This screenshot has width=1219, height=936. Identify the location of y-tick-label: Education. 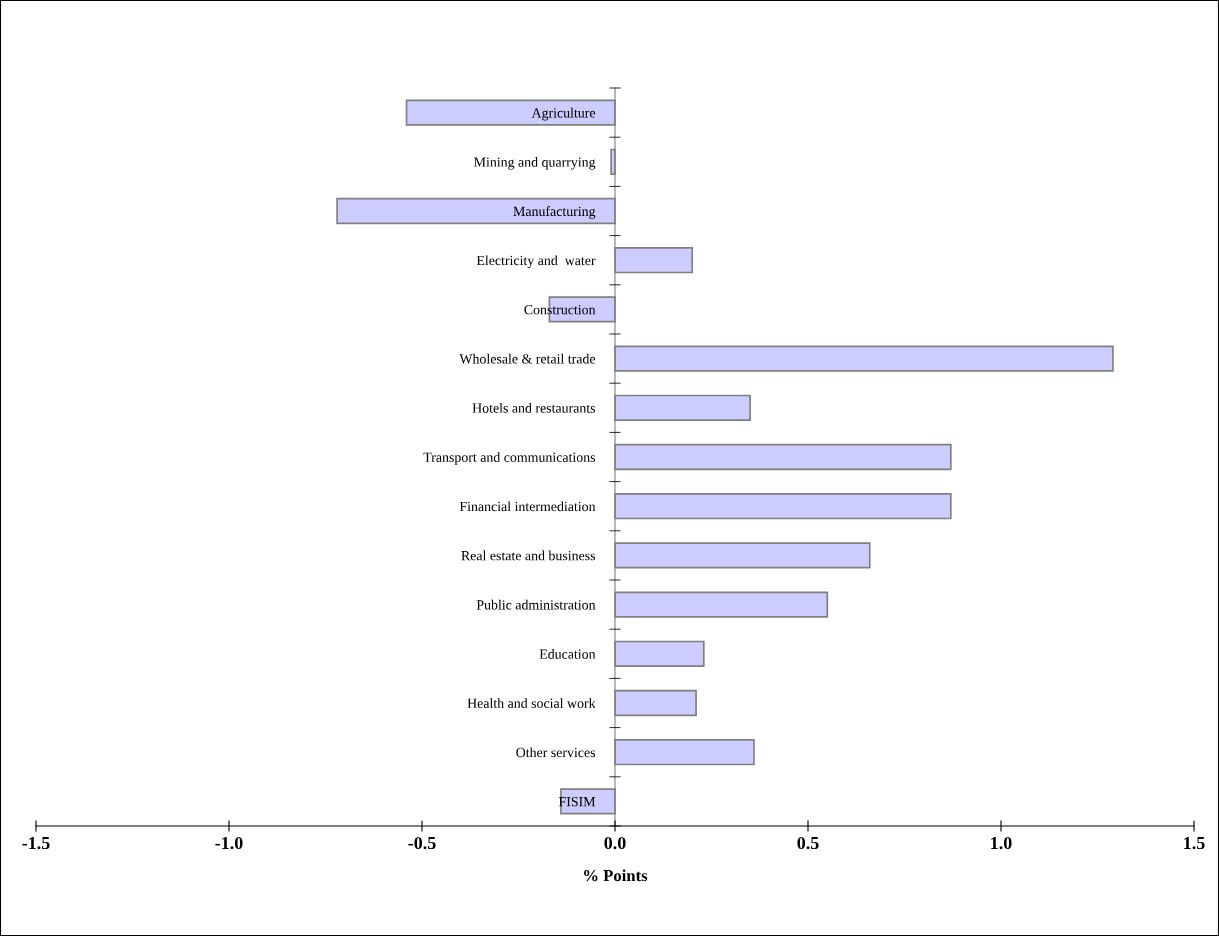
(567, 653).